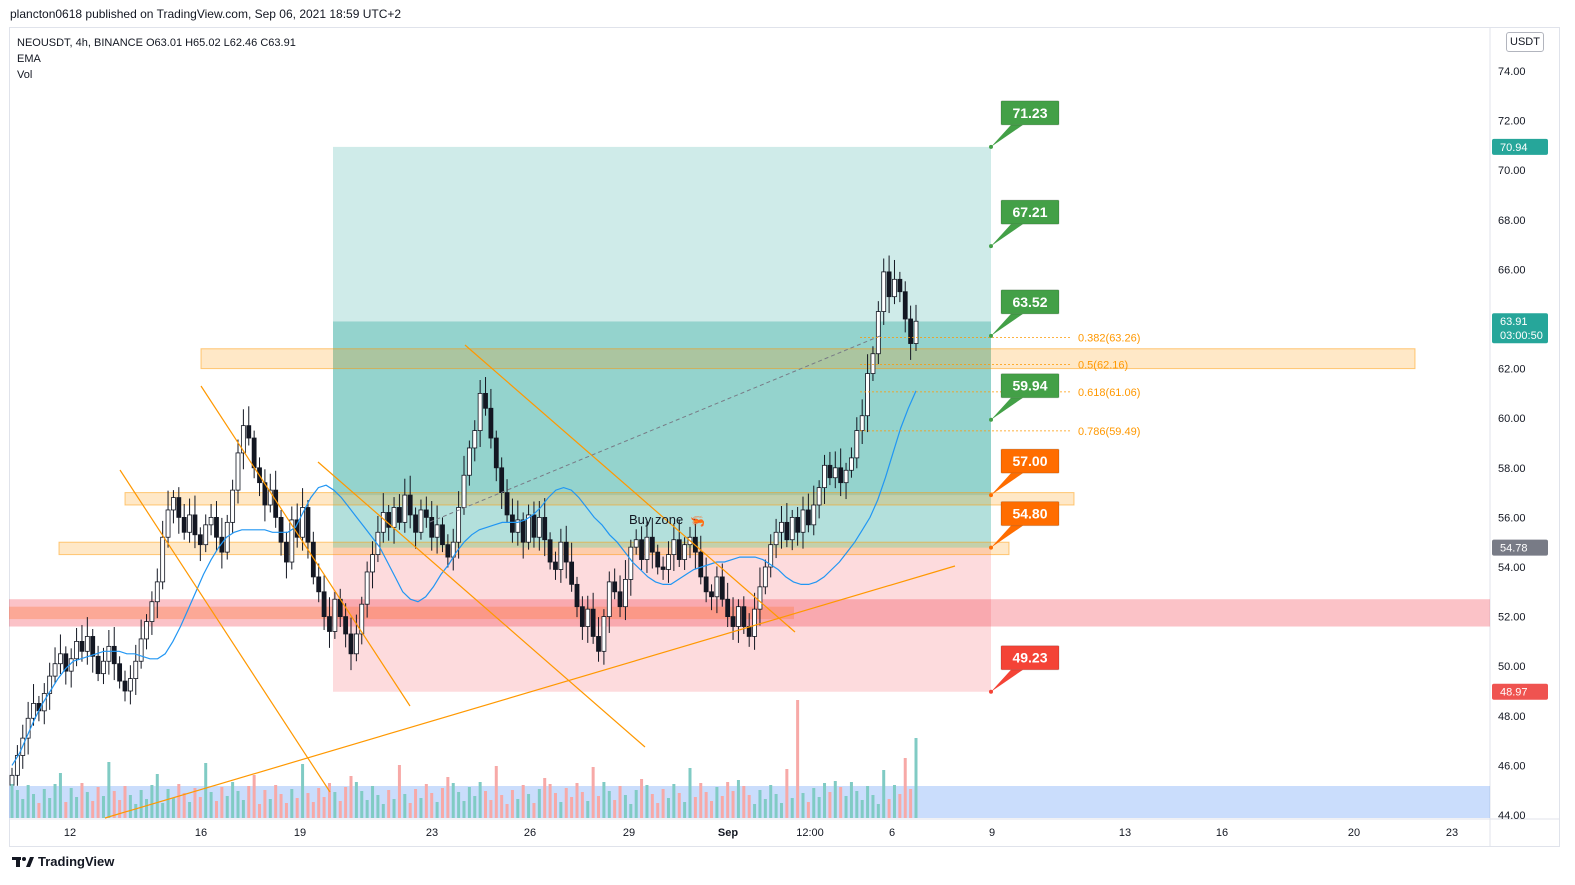 This screenshot has width=1575, height=885. I want to click on x-tick-label: 16, so click(1222, 833).